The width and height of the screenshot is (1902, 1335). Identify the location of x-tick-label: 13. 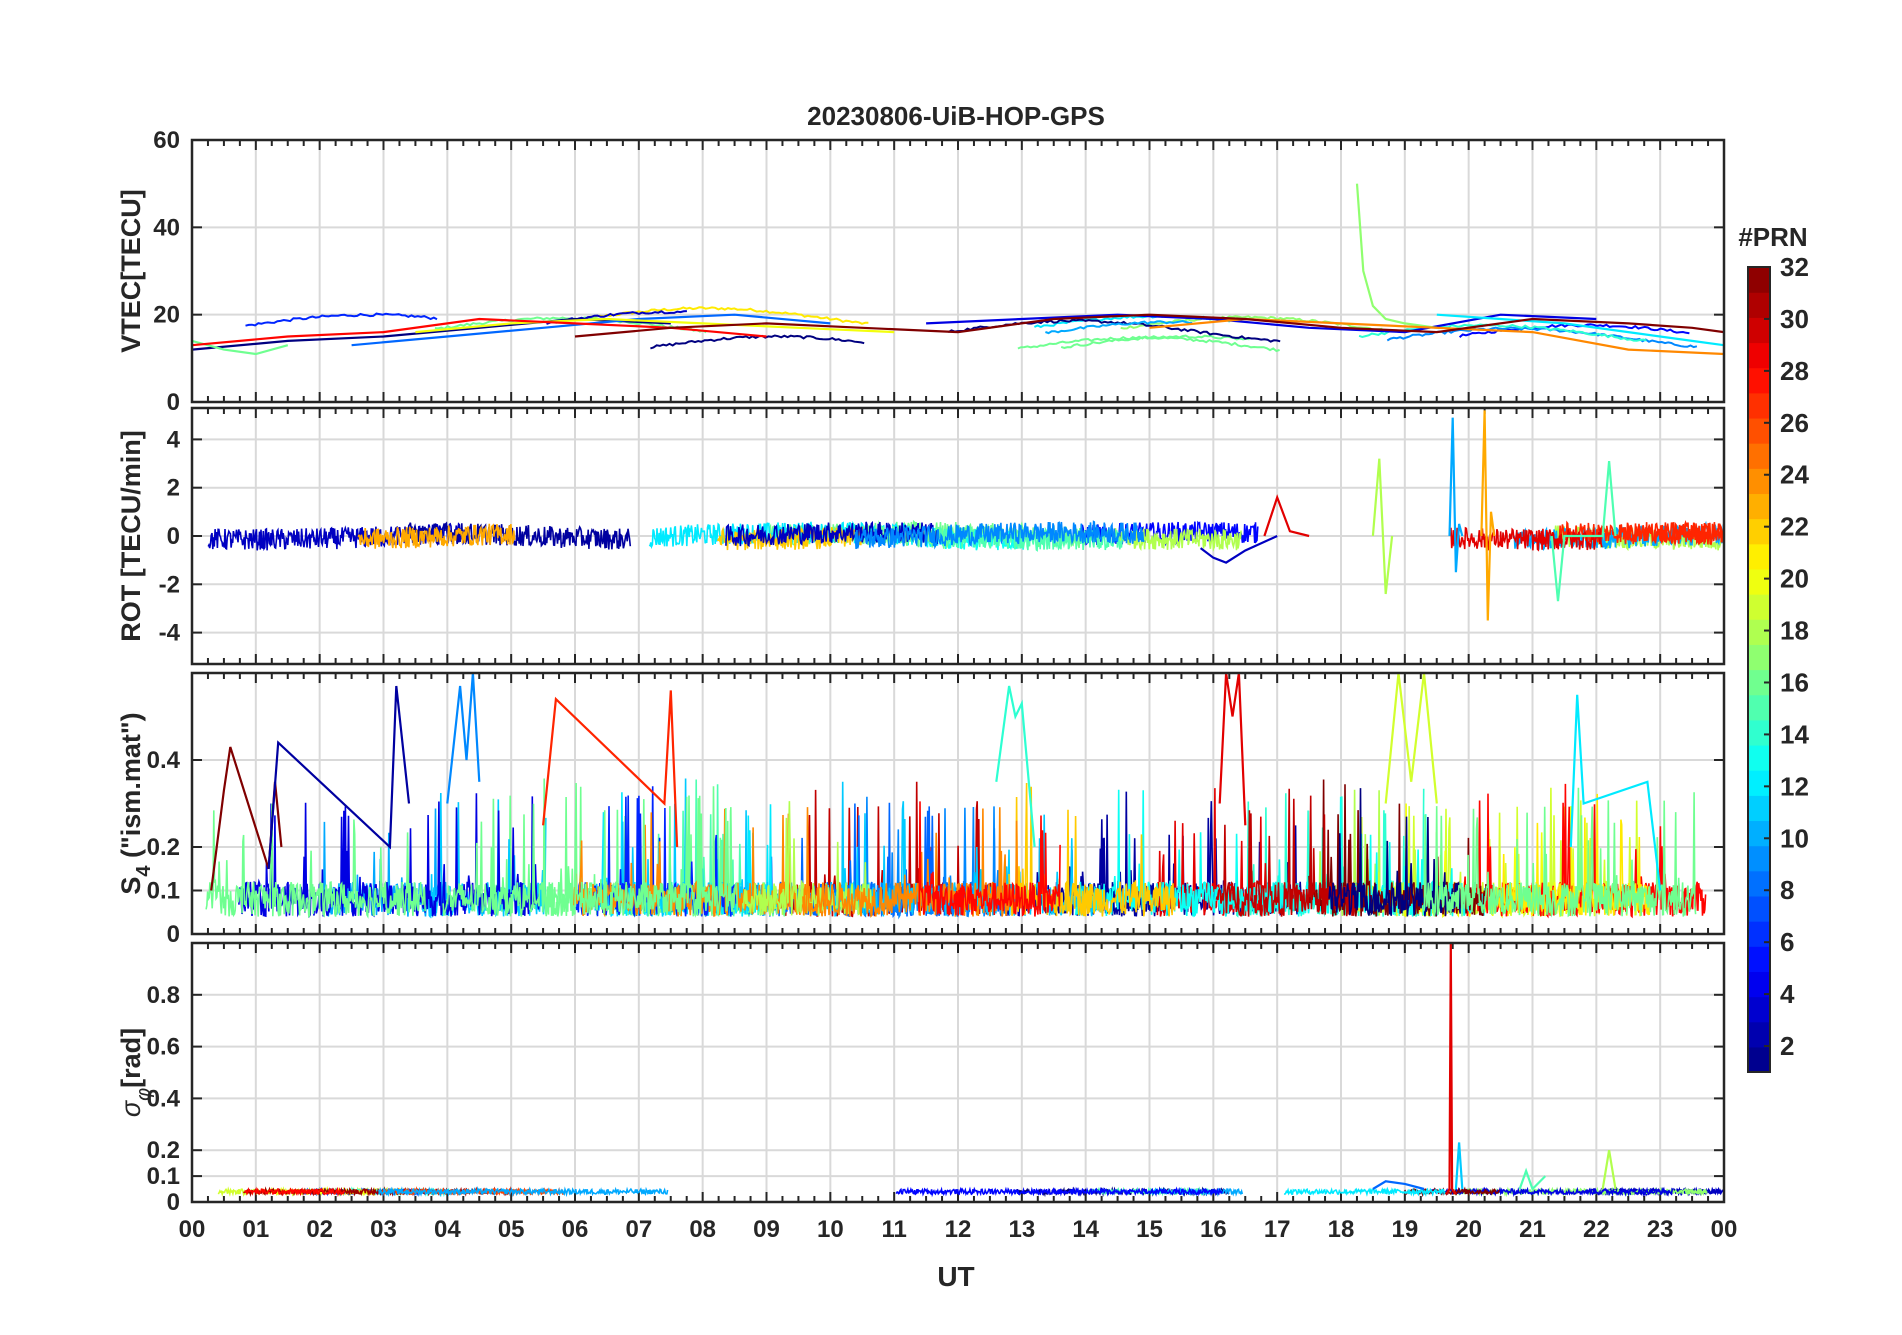
(1021, 1229).